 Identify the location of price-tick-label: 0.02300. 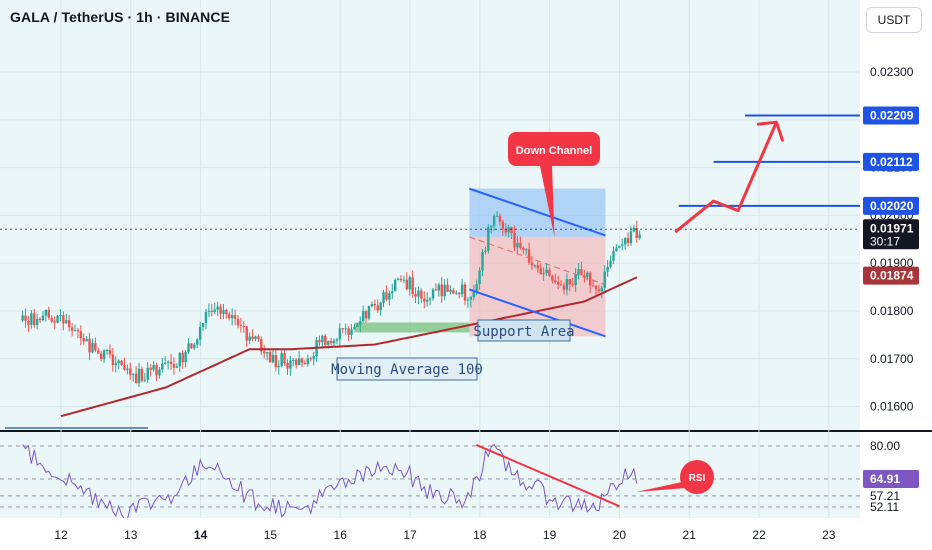
(892, 72).